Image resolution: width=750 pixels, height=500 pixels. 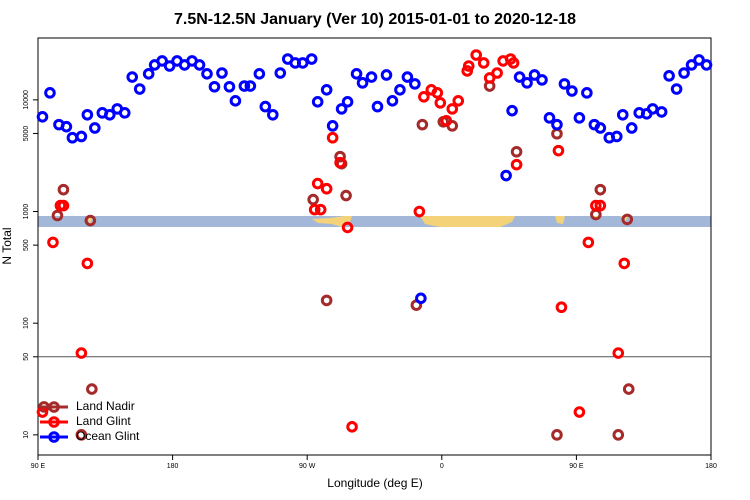 I want to click on y-tick-label: 50, so click(x=26, y=357).